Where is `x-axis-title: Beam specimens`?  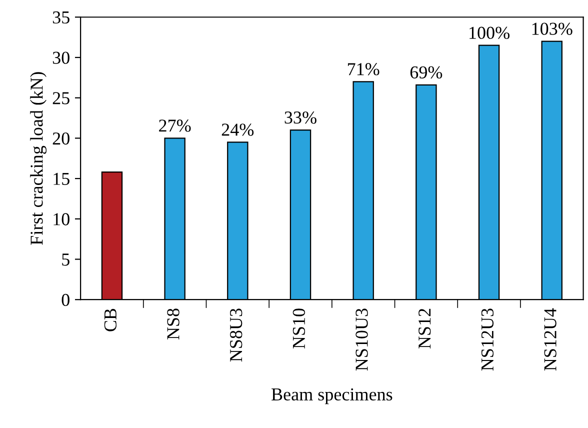
x-axis-title: Beam specimens is located at coordinates (332, 396).